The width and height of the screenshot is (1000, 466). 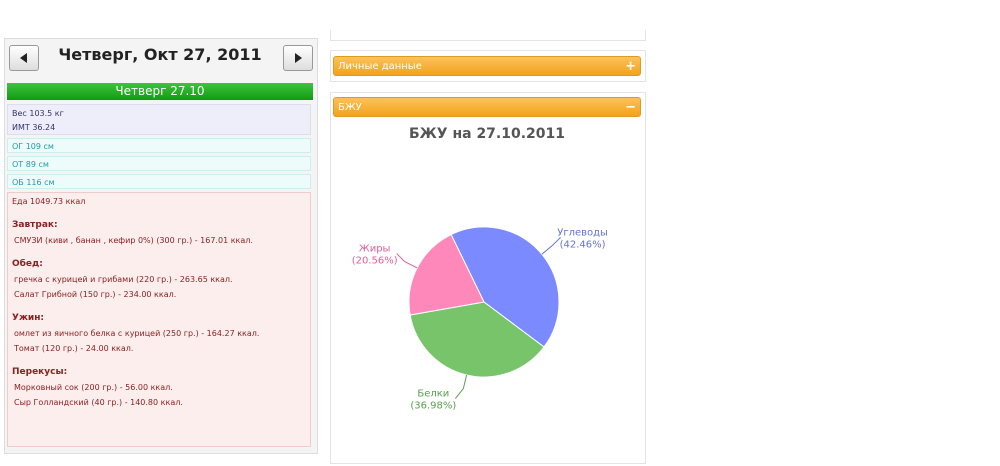 What do you see at coordinates (160, 91) in the screenshot?
I see `day-header: Четверг 27.10` at bounding box center [160, 91].